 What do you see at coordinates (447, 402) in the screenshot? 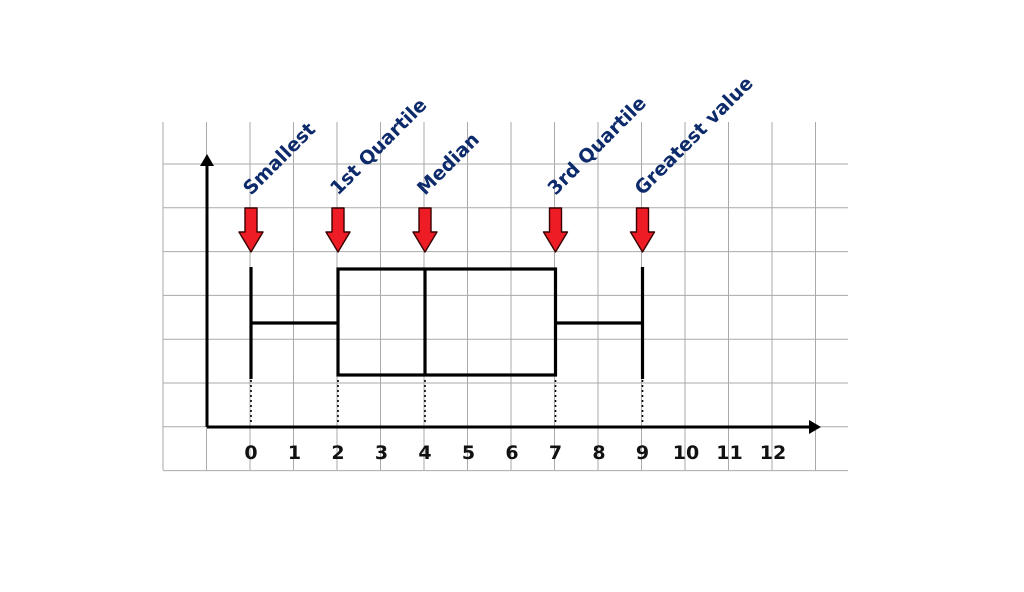
I see `guide-dotted-lines` at bounding box center [447, 402].